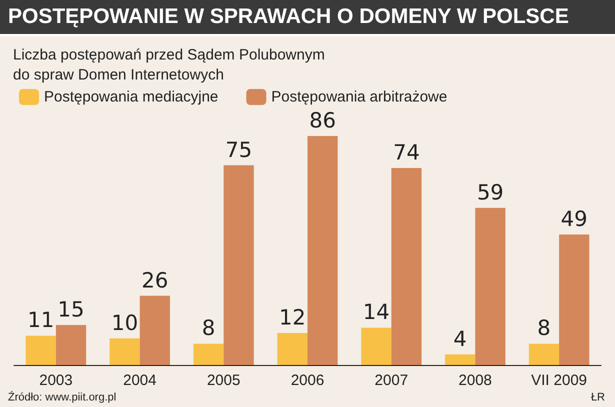 The width and height of the screenshot is (615, 407). What do you see at coordinates (139, 380) in the screenshot?
I see `x-tick-label: 2004` at bounding box center [139, 380].